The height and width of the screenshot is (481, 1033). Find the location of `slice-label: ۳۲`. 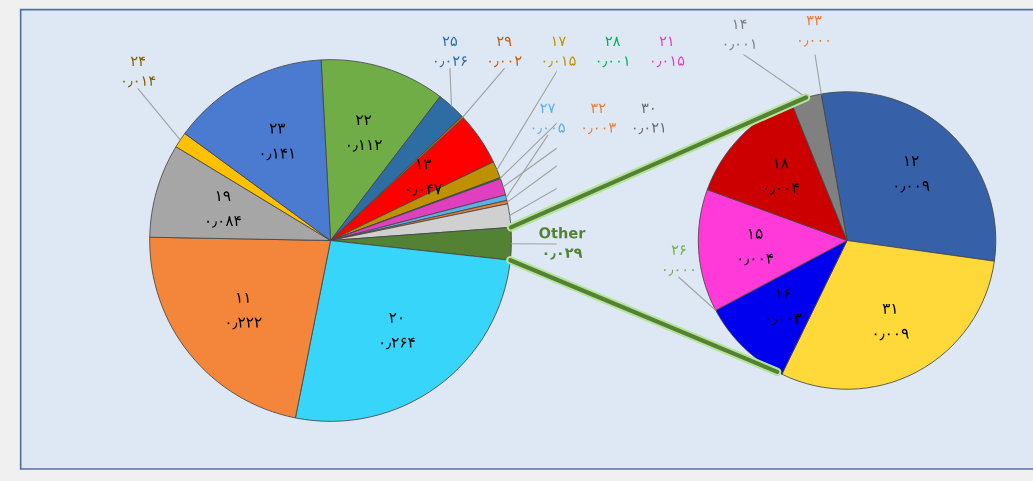

slice-label: ۳۲ is located at coordinates (598, 108).